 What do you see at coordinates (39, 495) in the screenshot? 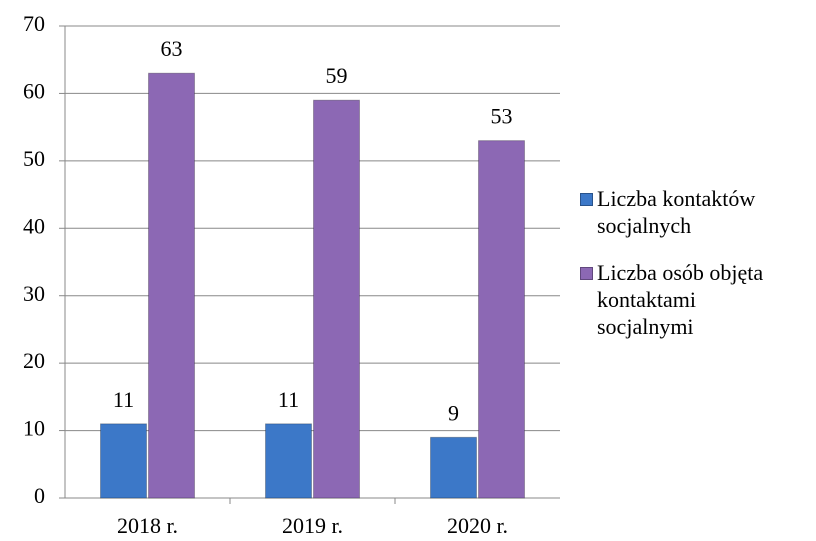
I see `y-tick-label: 0` at bounding box center [39, 495].